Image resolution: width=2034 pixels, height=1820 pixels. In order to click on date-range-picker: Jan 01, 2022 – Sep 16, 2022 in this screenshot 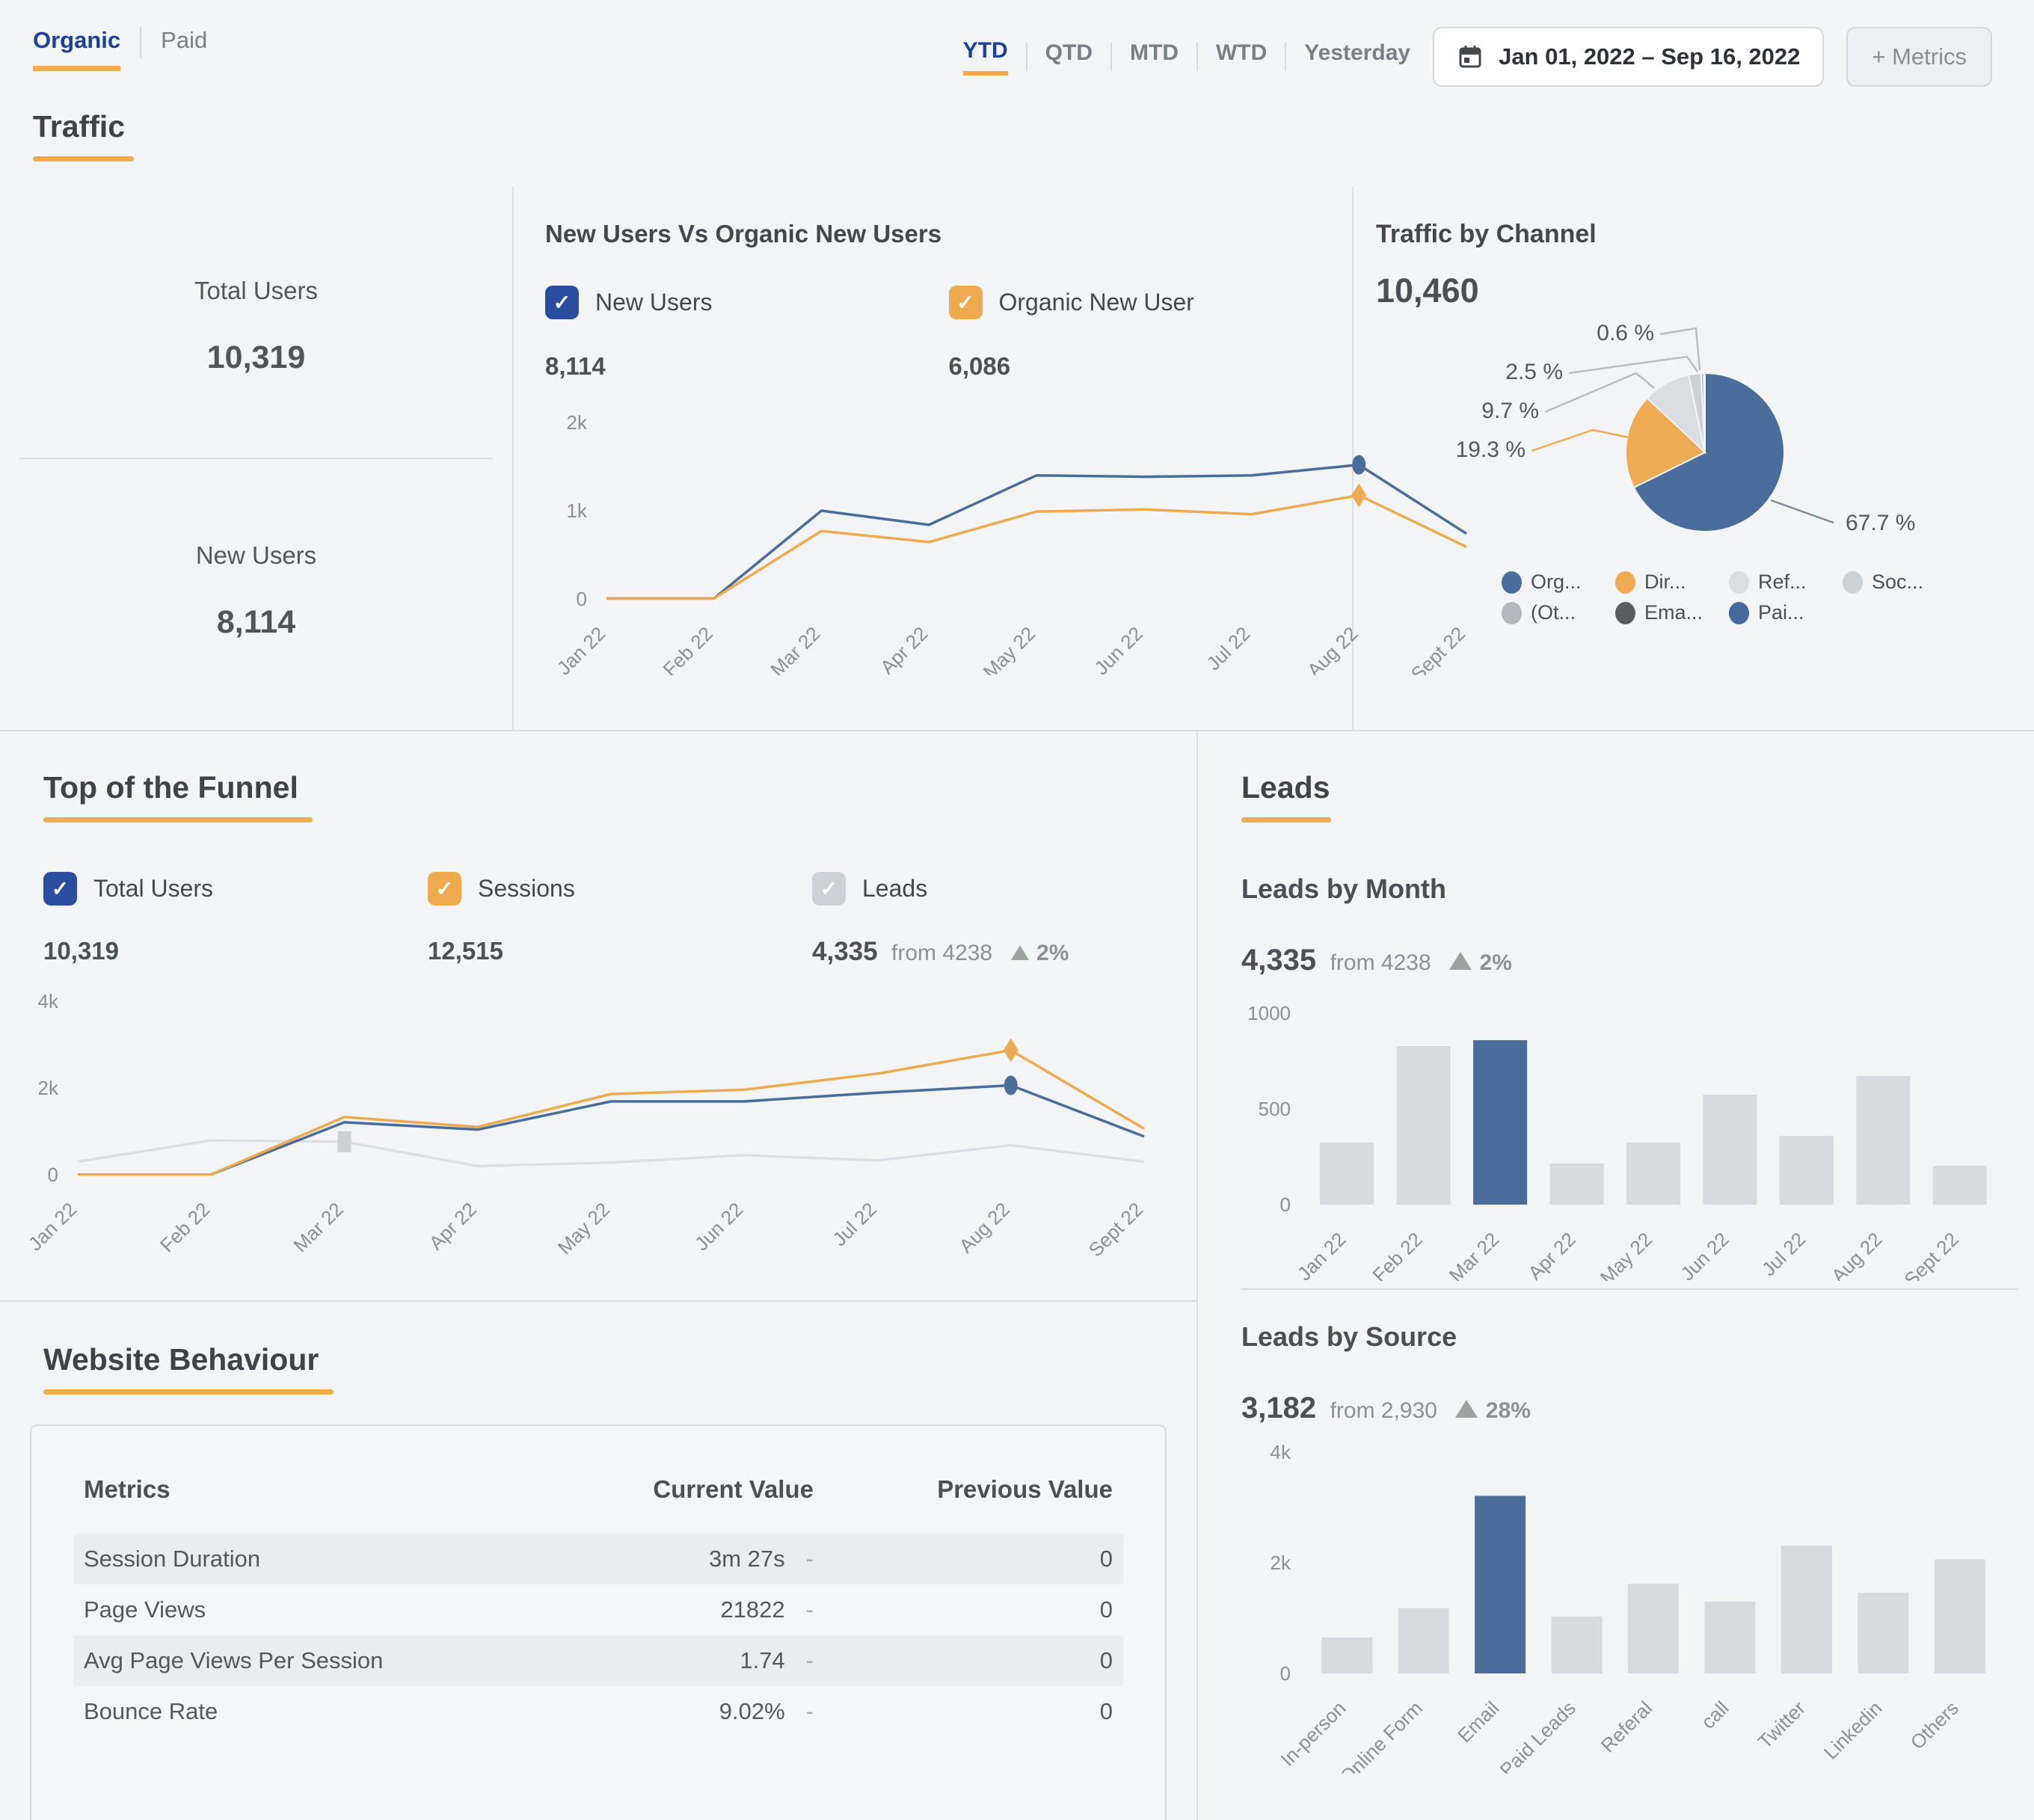, I will do `click(1629, 57)`.